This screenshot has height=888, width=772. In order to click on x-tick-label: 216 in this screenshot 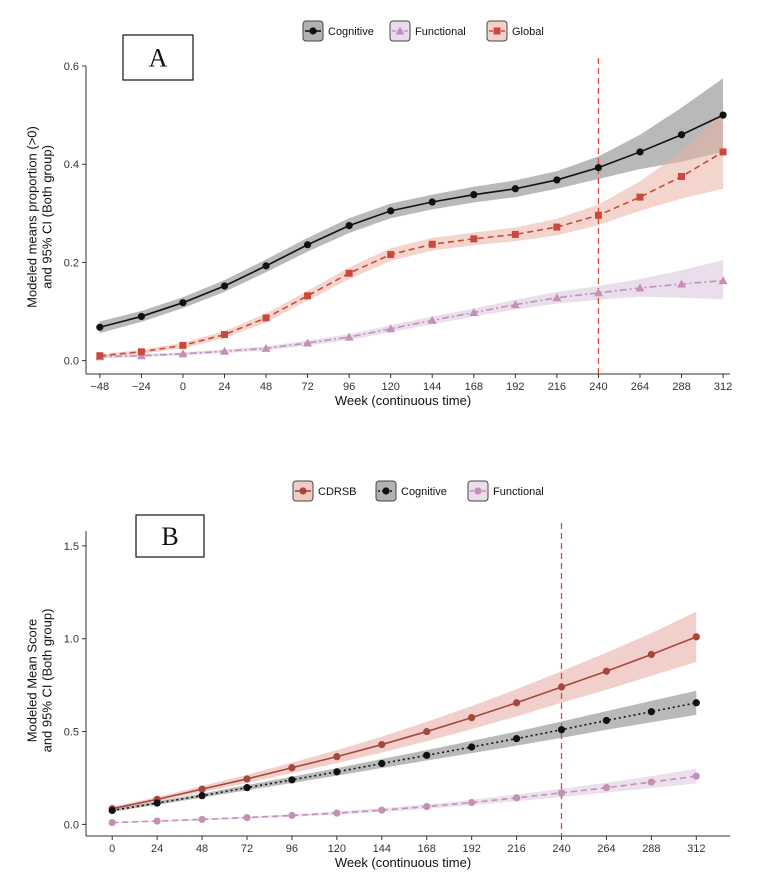, I will do `click(557, 387)`.